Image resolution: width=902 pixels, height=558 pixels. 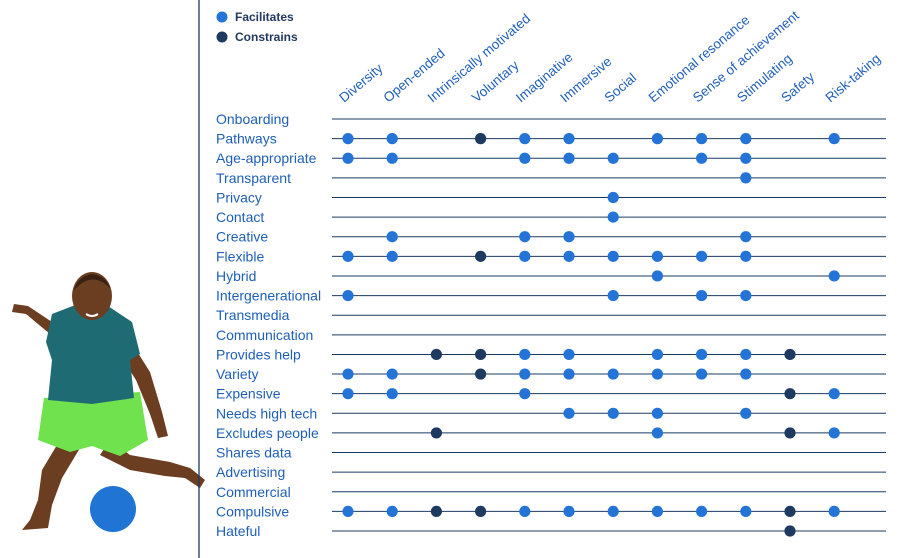 I want to click on facilitates-dot-flexible-imaginative, so click(x=525, y=256).